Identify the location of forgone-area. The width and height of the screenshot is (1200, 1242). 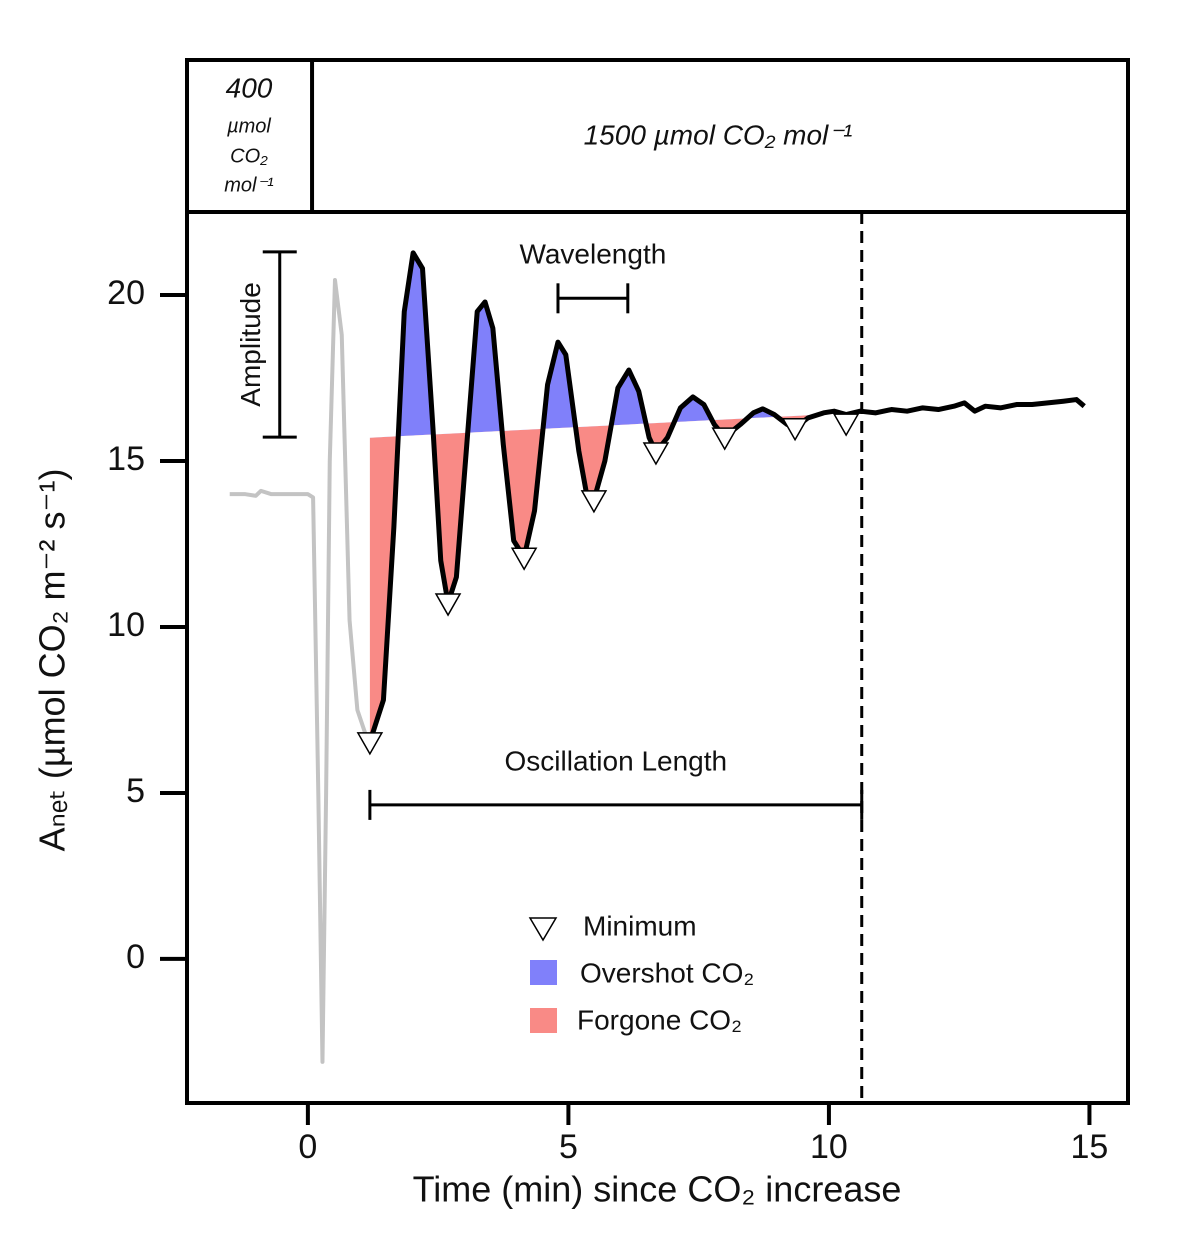
(612, 570).